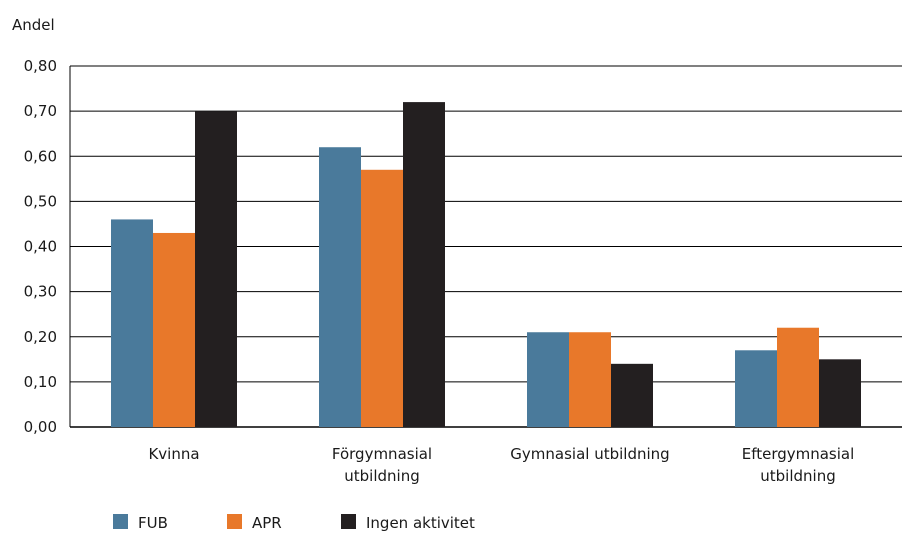  I want to click on category-label: Gymnasial utbildning, so click(589, 454).